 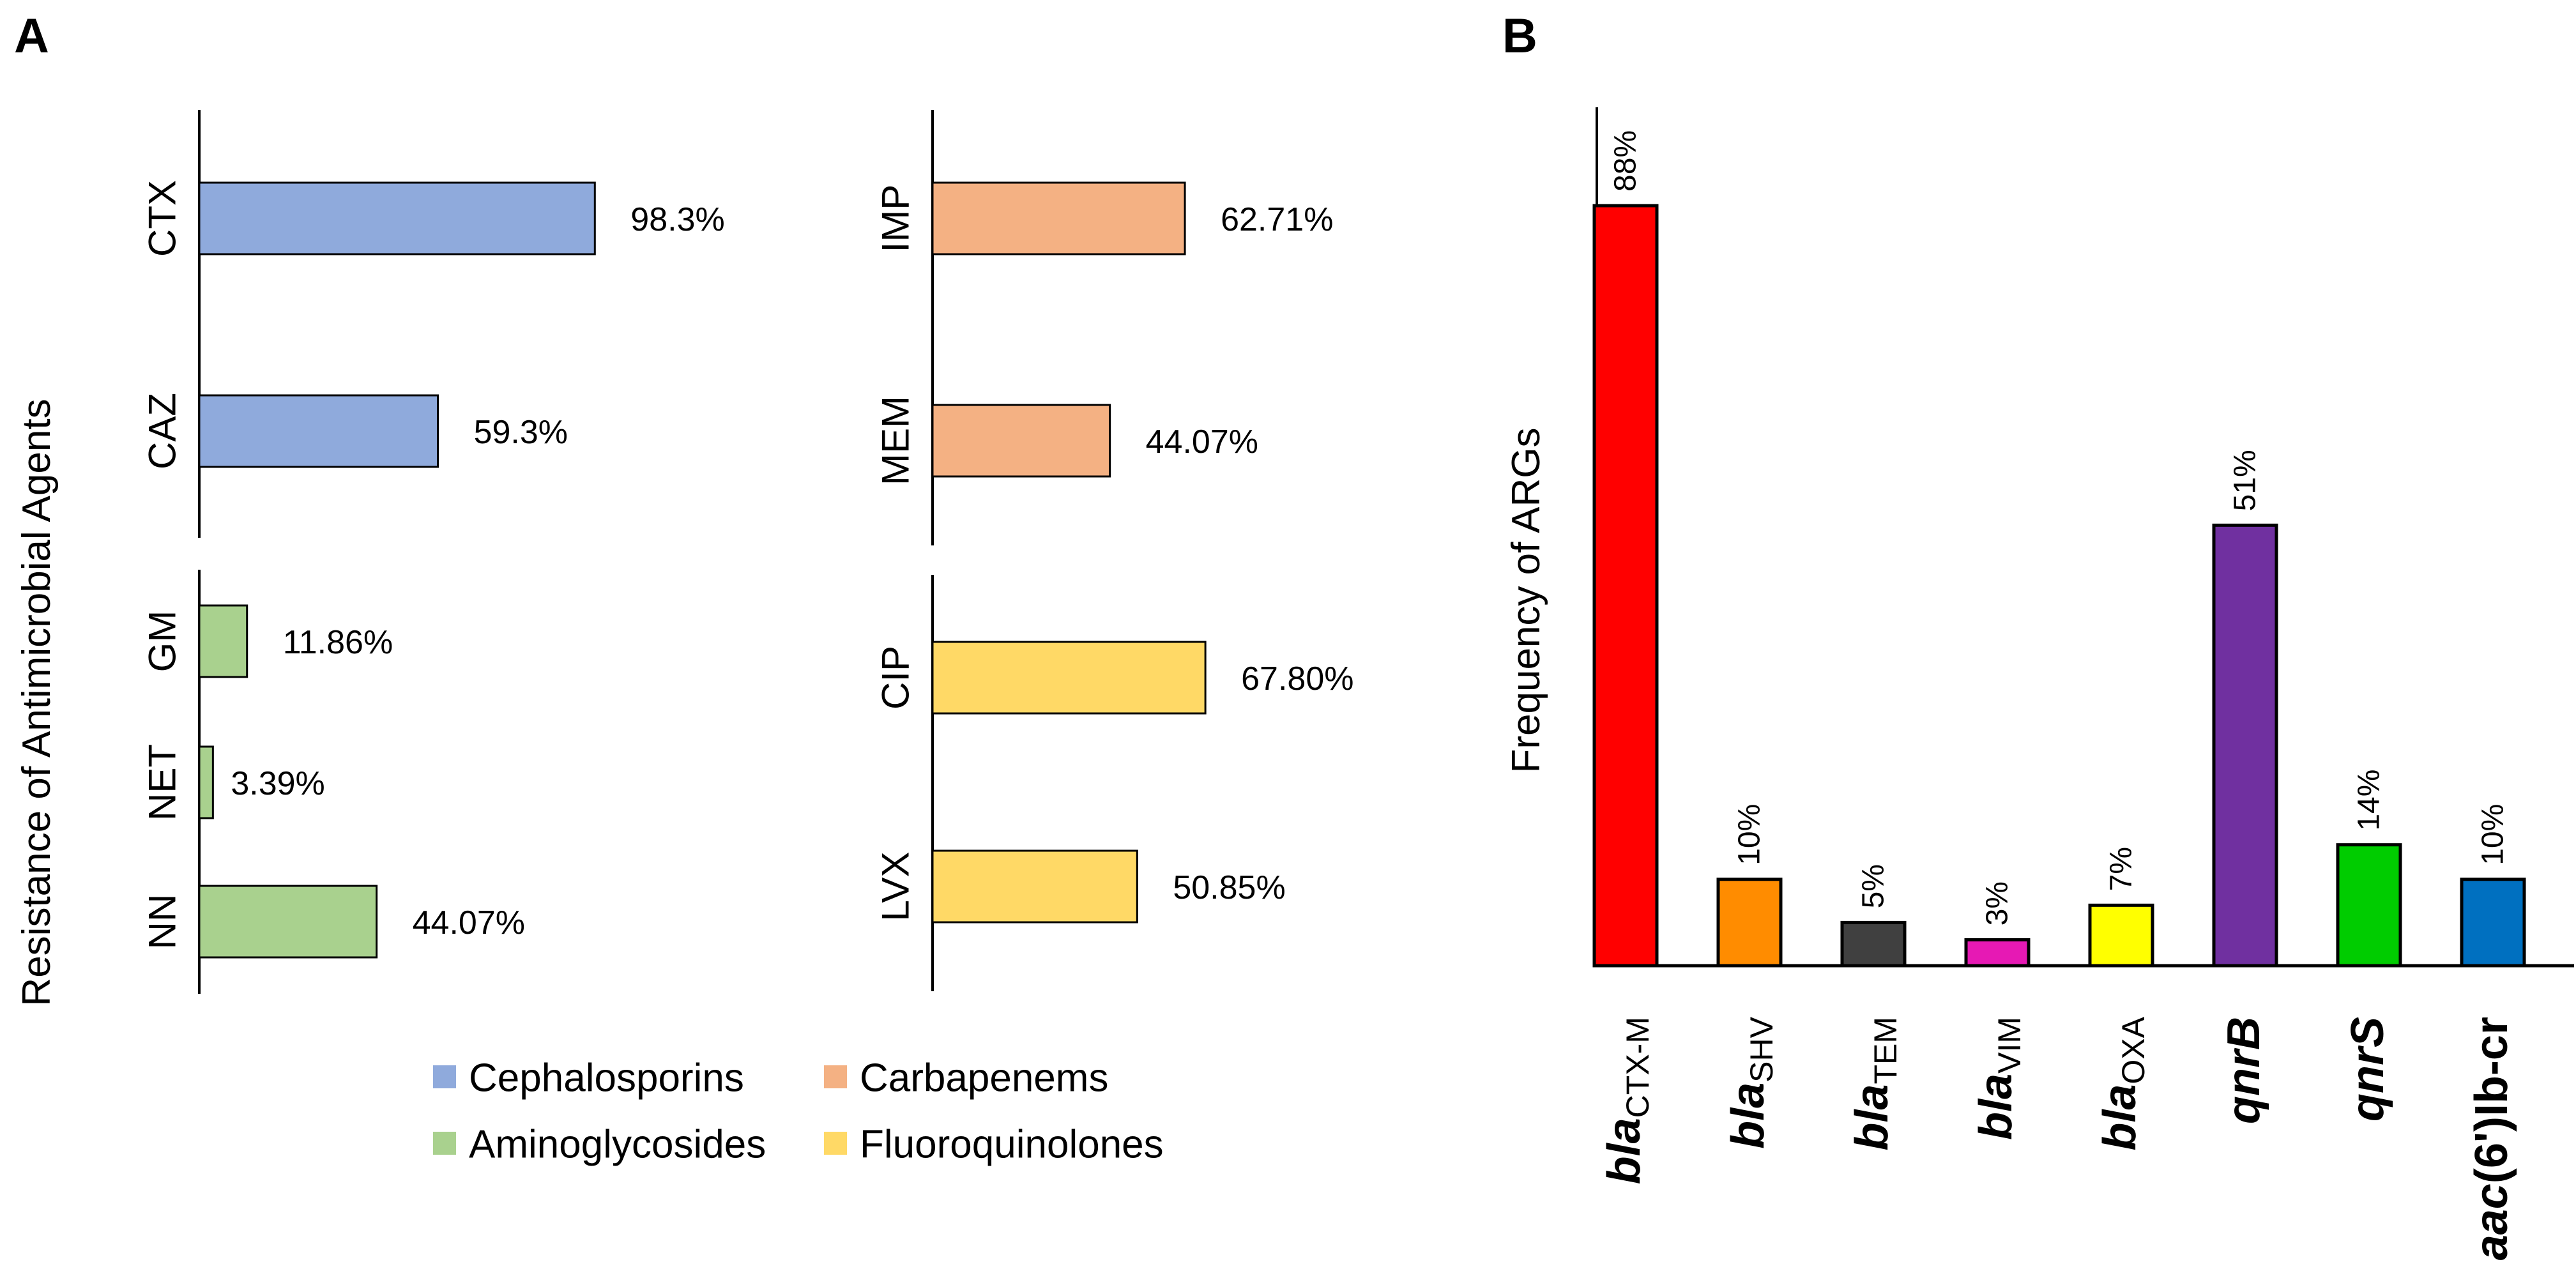 I want to click on tick-label-ctx: CTX, so click(x=162, y=219).